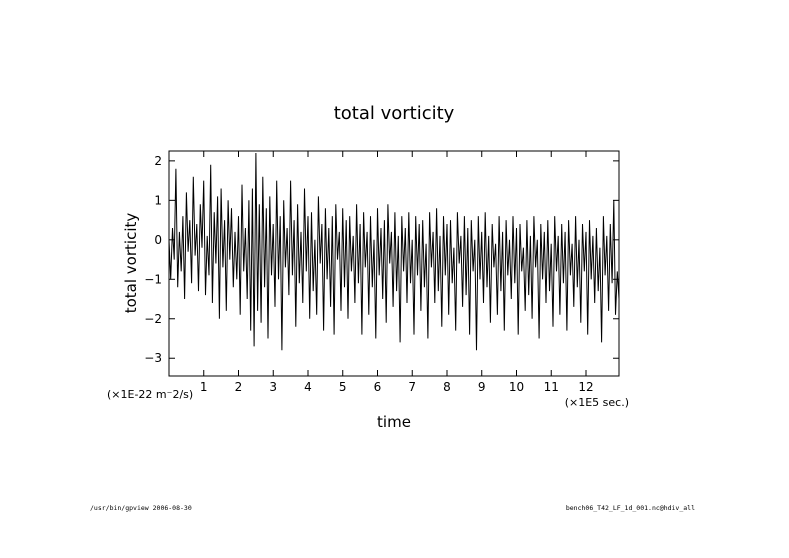 The height and width of the screenshot is (558, 789). Describe the element at coordinates (308, 387) in the screenshot. I see `x-tick-label: 4` at that location.